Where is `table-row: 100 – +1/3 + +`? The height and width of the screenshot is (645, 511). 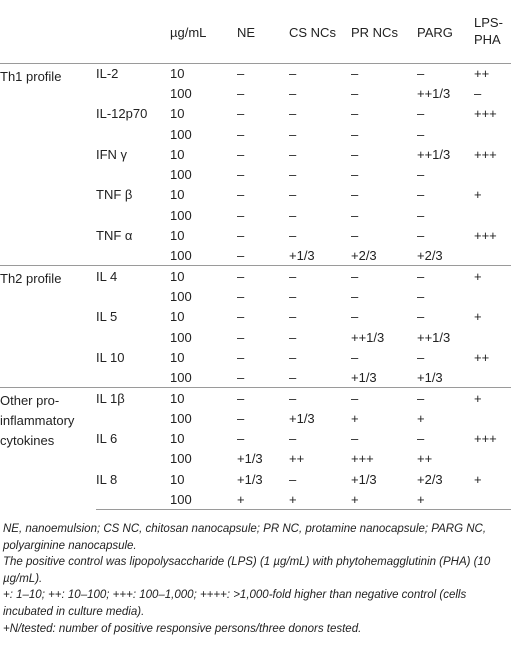 table-row: 100 – +1/3 + + is located at coordinates (255, 418).